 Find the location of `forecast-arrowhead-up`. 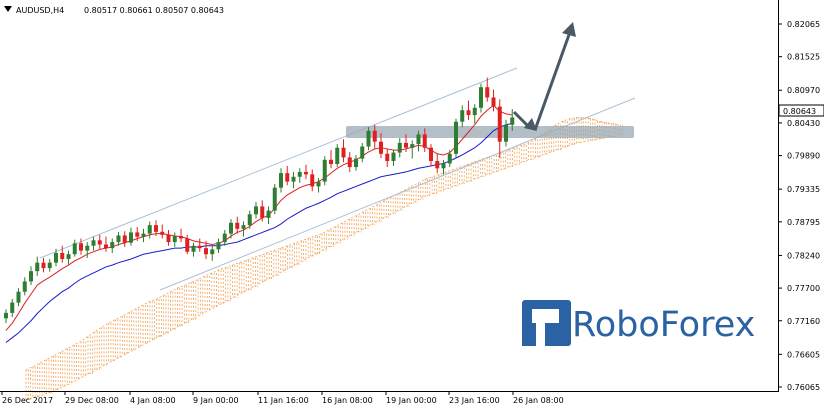

forecast-arrowhead-up is located at coordinates (569, 29).